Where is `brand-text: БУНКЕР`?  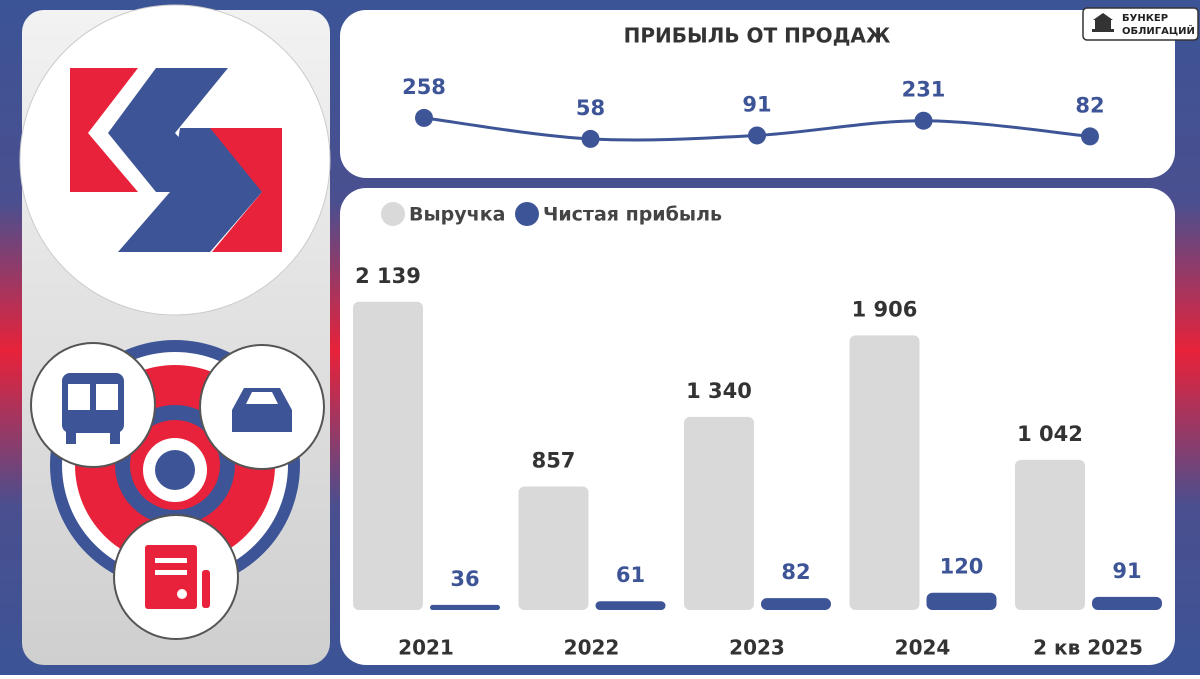 brand-text: БУНКЕР is located at coordinates (1145, 18).